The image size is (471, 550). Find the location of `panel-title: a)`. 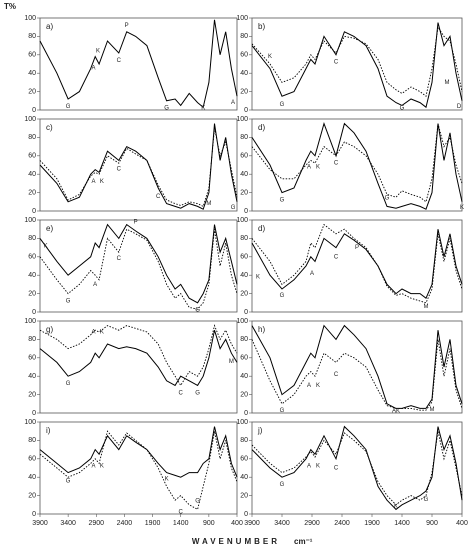

panel-title: a) is located at coordinates (49, 26).